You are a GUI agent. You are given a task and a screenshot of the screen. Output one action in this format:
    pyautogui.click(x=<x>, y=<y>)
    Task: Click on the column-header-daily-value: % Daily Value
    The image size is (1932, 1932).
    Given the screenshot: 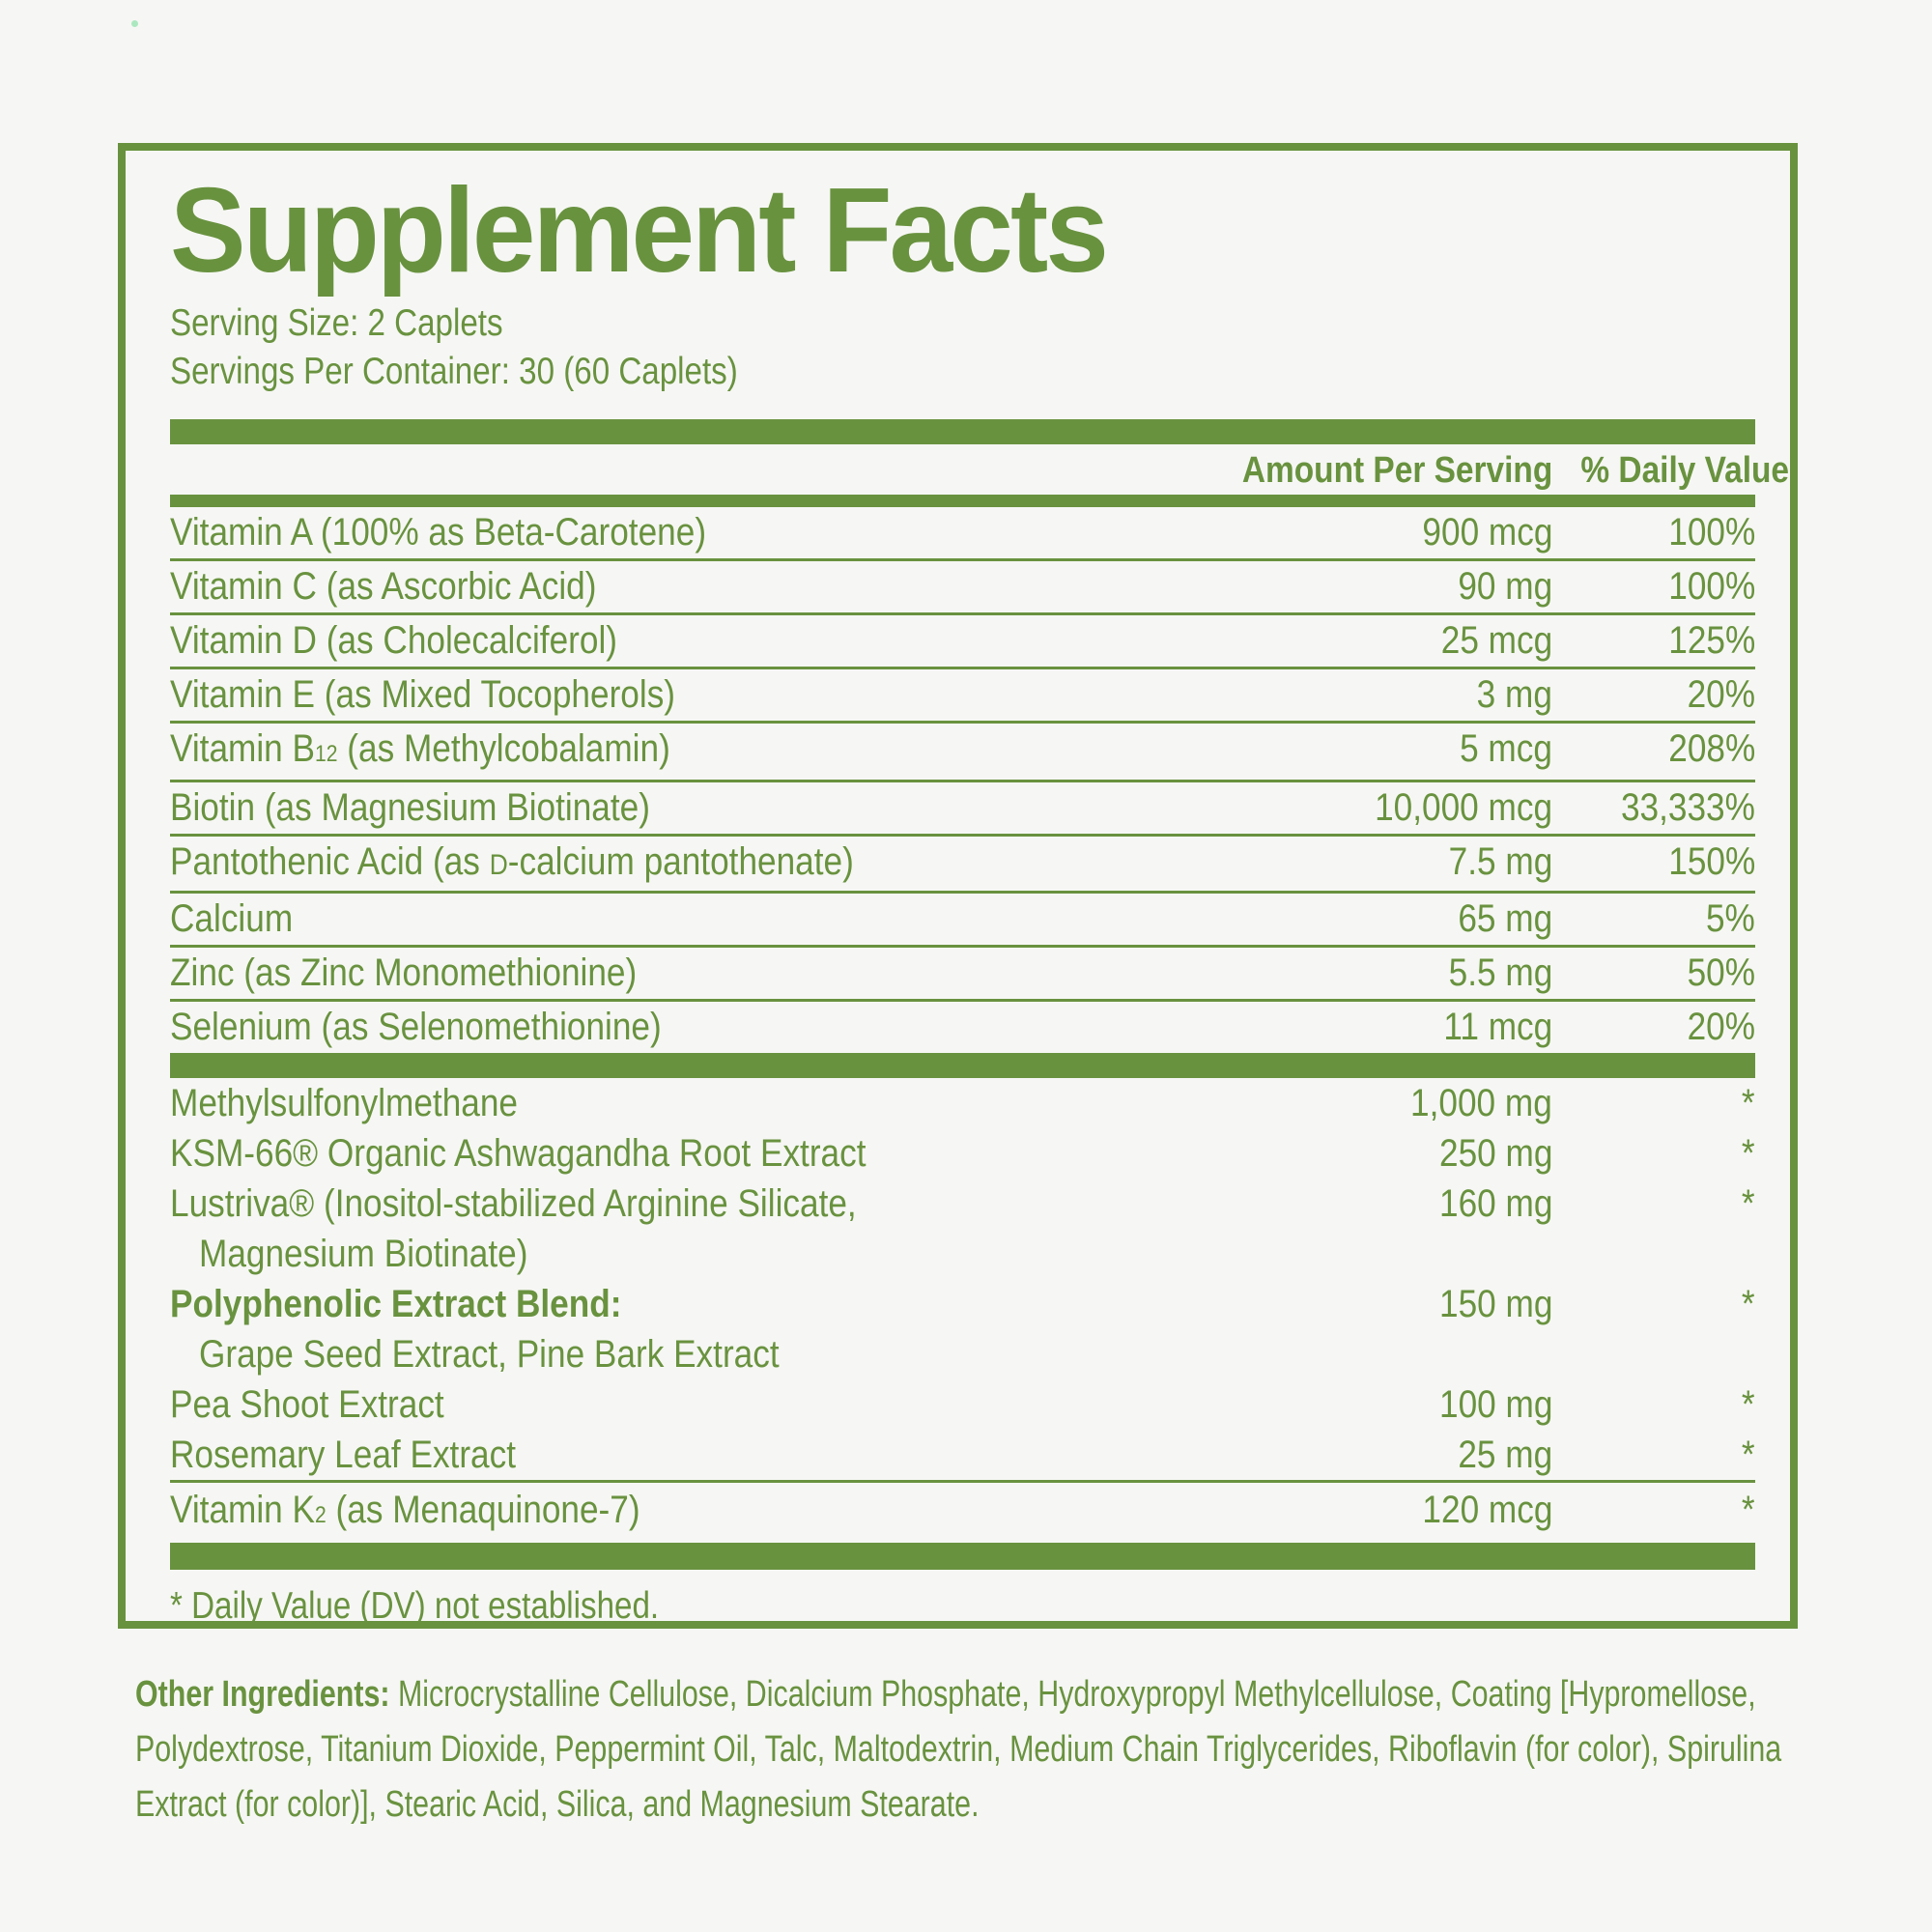 What is the action you would take?
    pyautogui.click(x=1685, y=471)
    